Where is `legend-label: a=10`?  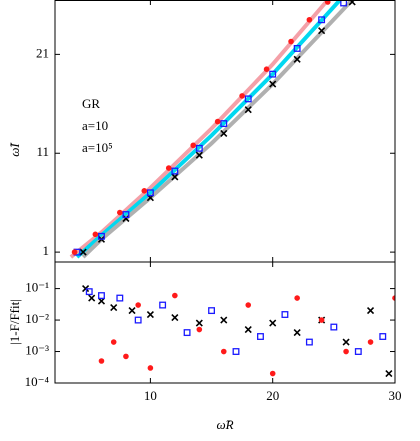
legend-label: a=10 is located at coordinates (95, 125).